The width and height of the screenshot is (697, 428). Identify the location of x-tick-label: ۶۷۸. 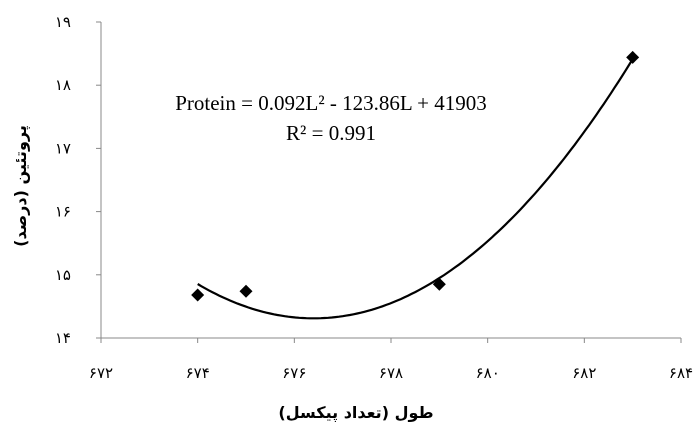
(391, 373).